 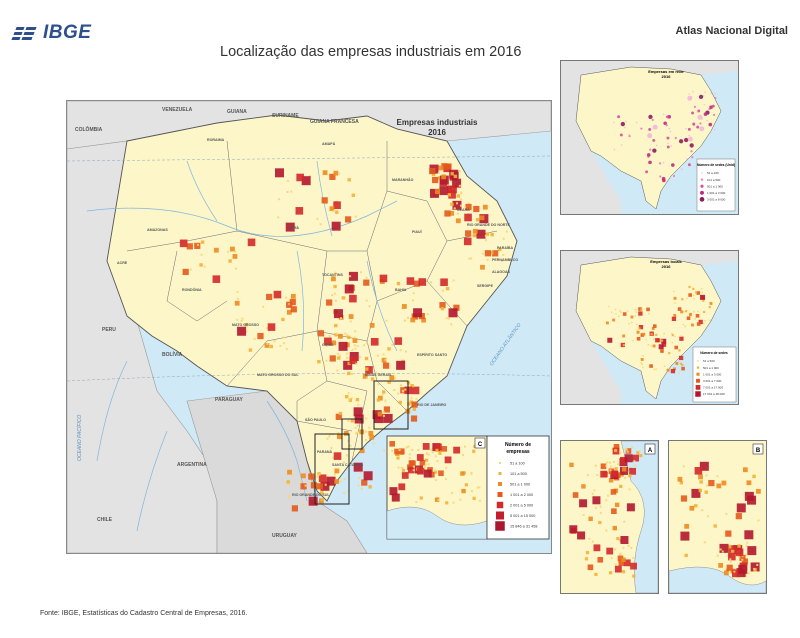 I want to click on svg-text: TOCANTINS, so click(x=333, y=275).